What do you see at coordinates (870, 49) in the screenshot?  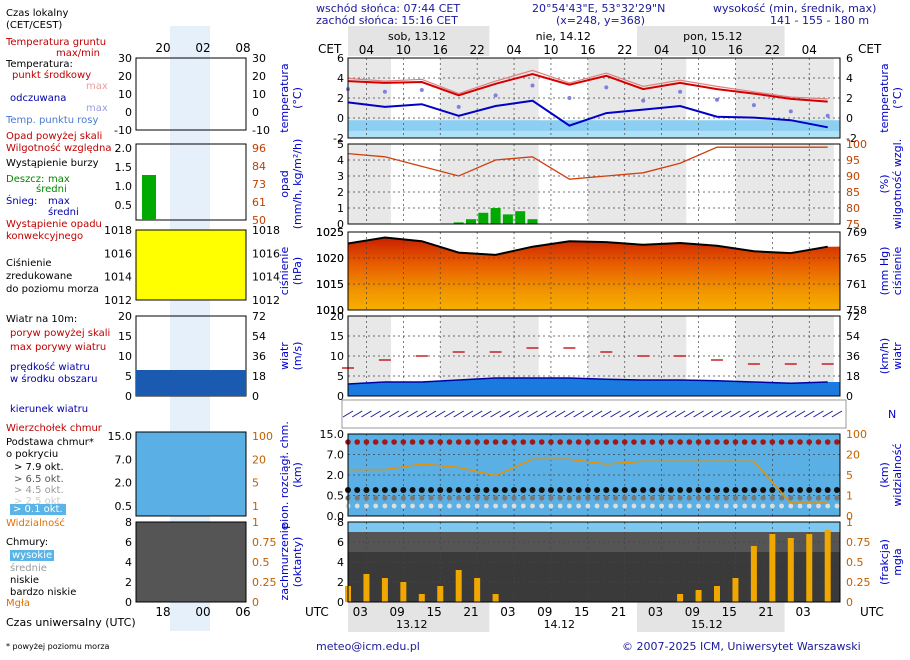 I see `tz-right: CET` at bounding box center [870, 49].